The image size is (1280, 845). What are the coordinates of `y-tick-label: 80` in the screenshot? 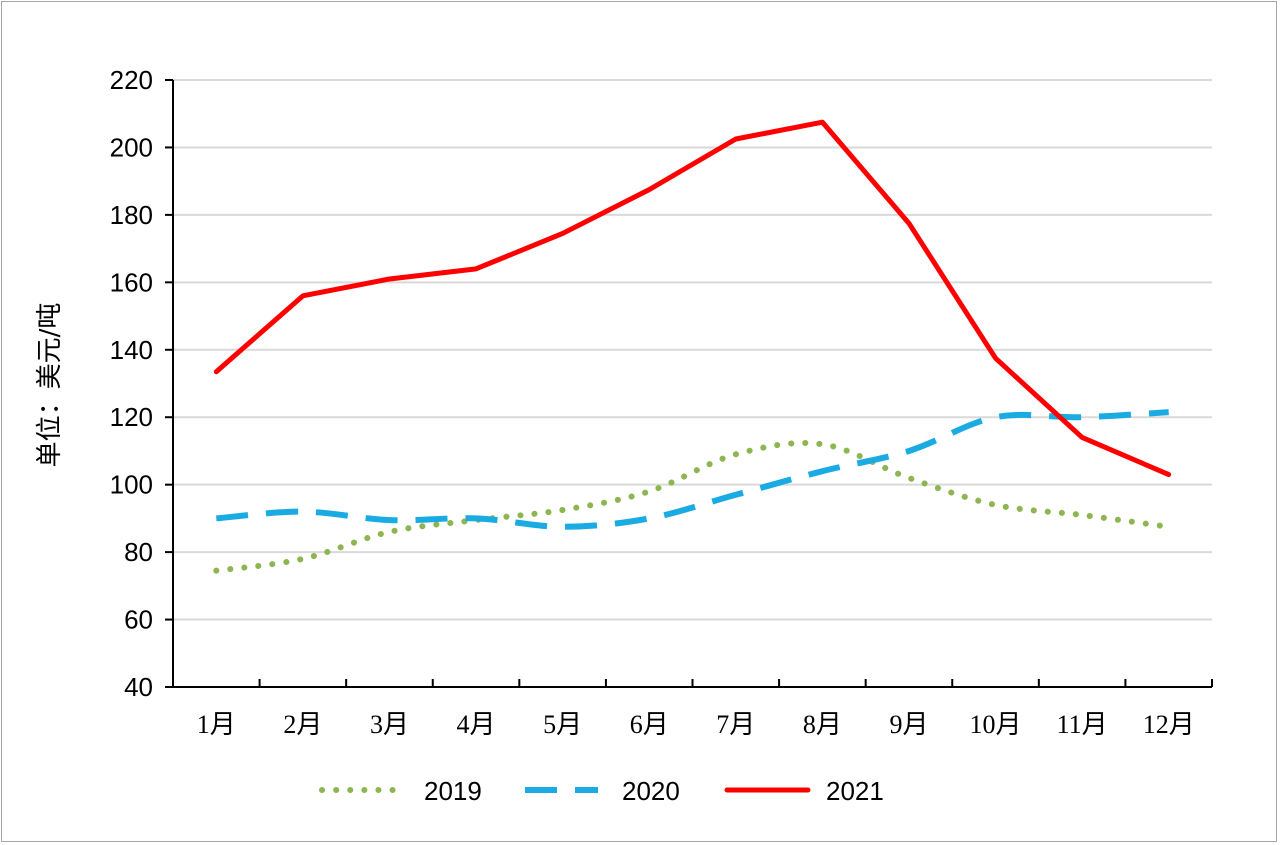 It's located at (138, 552).